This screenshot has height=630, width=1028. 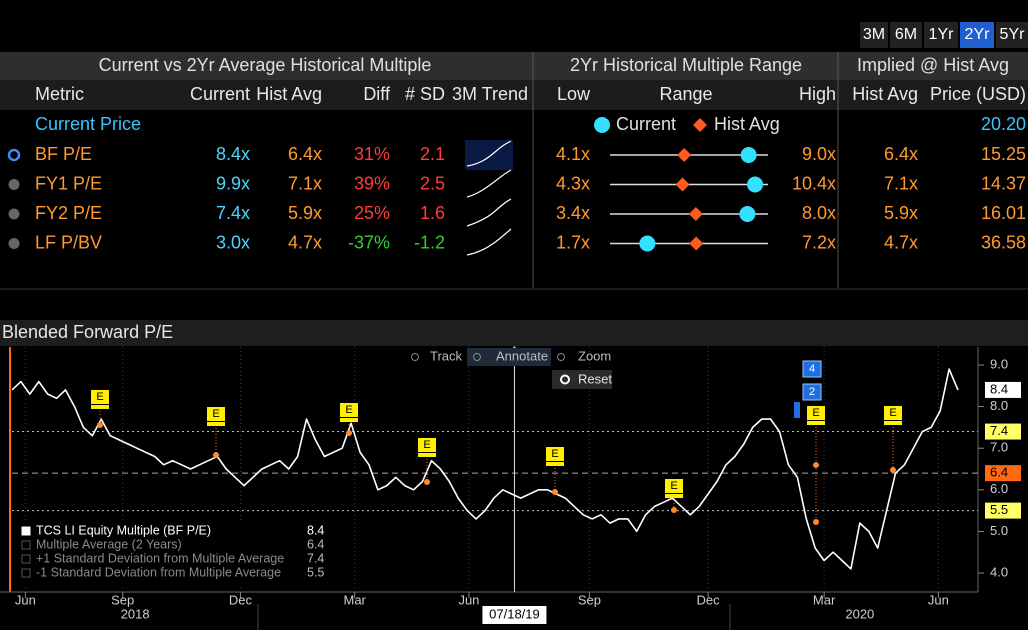 I want to click on y-tick-label: 8.0, so click(x=999, y=405).